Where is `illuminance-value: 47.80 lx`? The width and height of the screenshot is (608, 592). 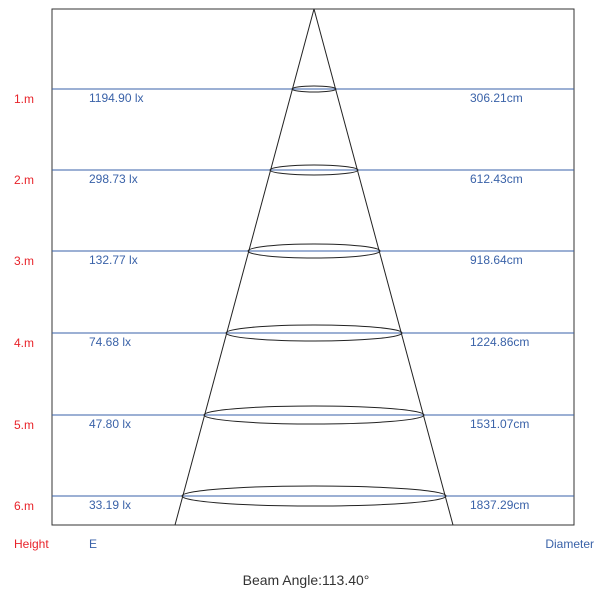 illuminance-value: 47.80 lx is located at coordinates (110, 424).